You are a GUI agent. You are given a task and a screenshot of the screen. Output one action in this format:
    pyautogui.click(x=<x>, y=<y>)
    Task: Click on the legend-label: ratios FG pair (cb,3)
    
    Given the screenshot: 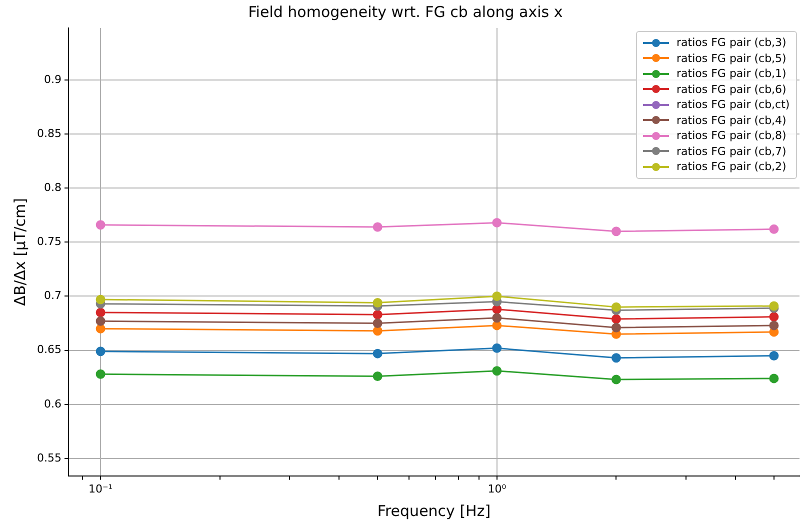 What is the action you would take?
    pyautogui.click(x=731, y=42)
    